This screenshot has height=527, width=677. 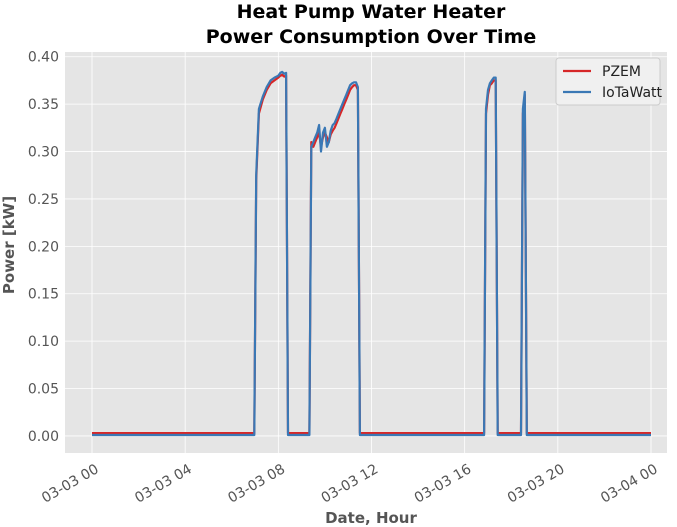 I want to click on x-tick-label: 03-03 12, so click(x=350, y=483).